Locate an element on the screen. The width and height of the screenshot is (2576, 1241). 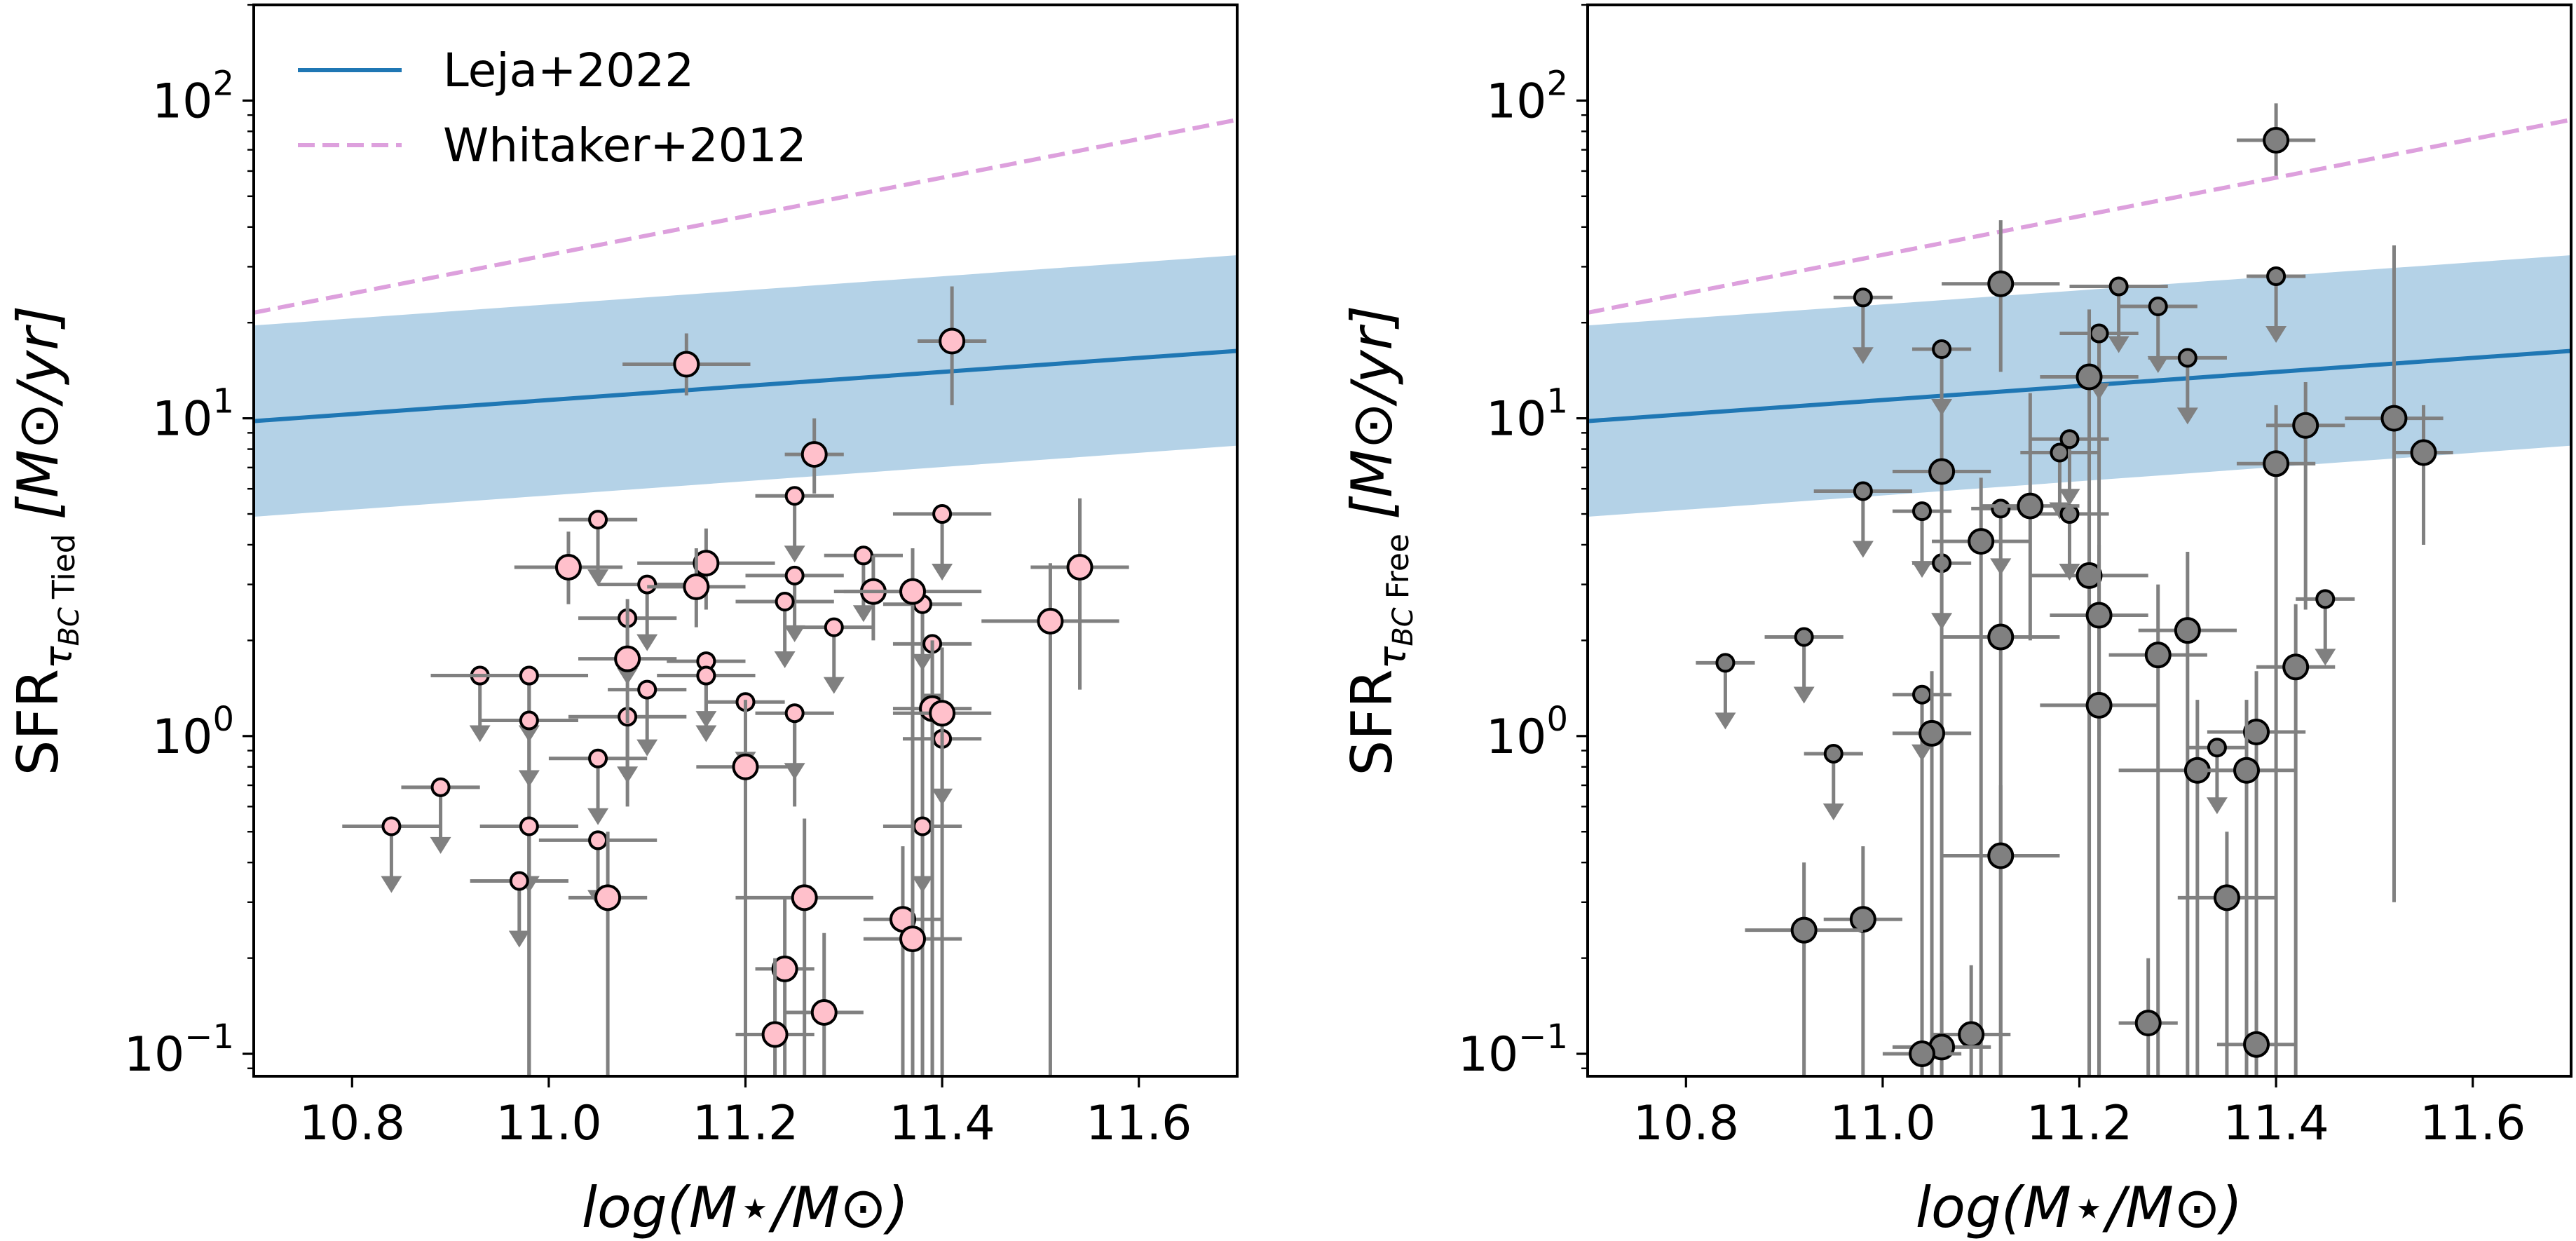
y-axis-label-right-tail: Free is located at coordinates (1398, 566).